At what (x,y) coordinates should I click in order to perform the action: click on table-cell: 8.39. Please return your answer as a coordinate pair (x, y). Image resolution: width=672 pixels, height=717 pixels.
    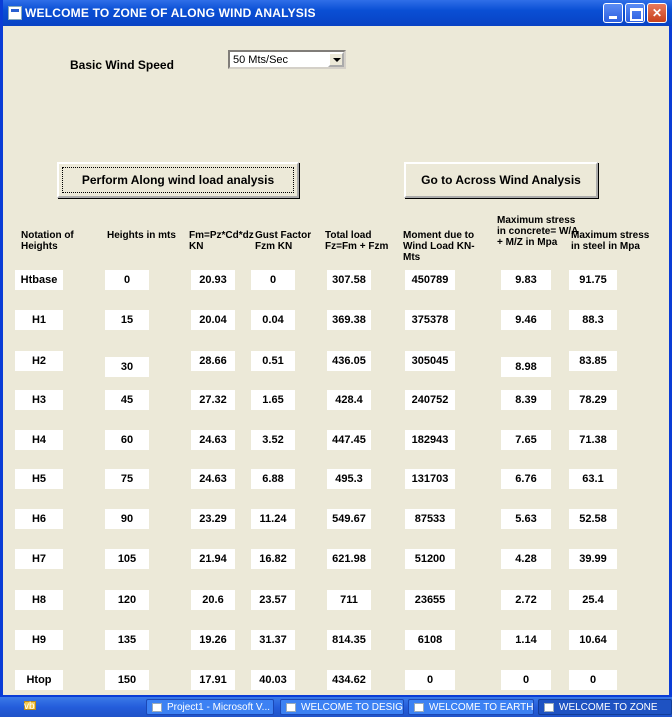
    Looking at the image, I should click on (526, 400).